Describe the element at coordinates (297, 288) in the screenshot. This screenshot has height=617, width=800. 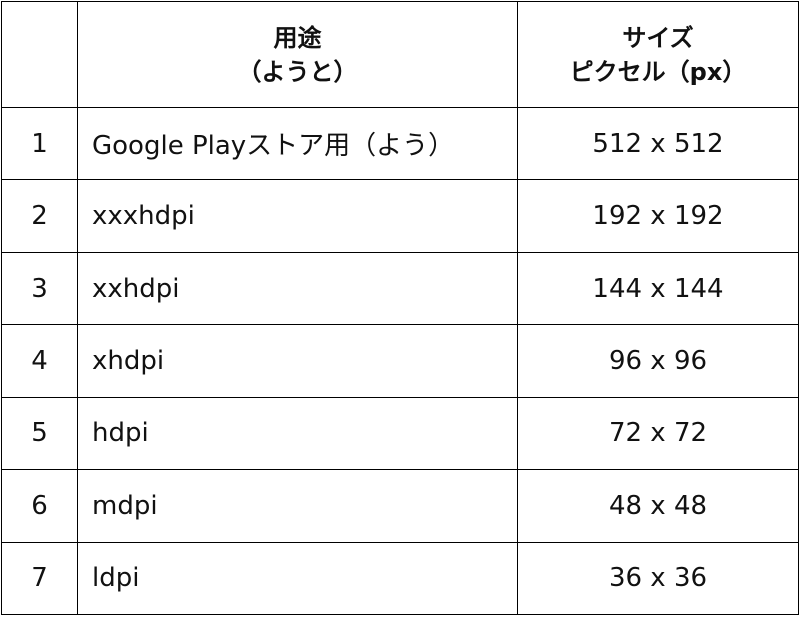
I see `row-use: xxhdpi` at that location.